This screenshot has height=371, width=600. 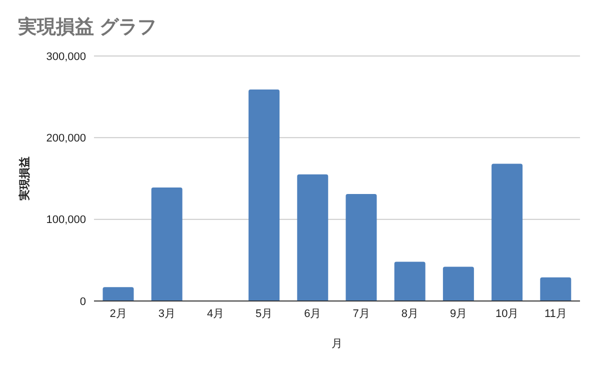 What do you see at coordinates (337, 344) in the screenshot?
I see `x-axis-title: 月` at bounding box center [337, 344].